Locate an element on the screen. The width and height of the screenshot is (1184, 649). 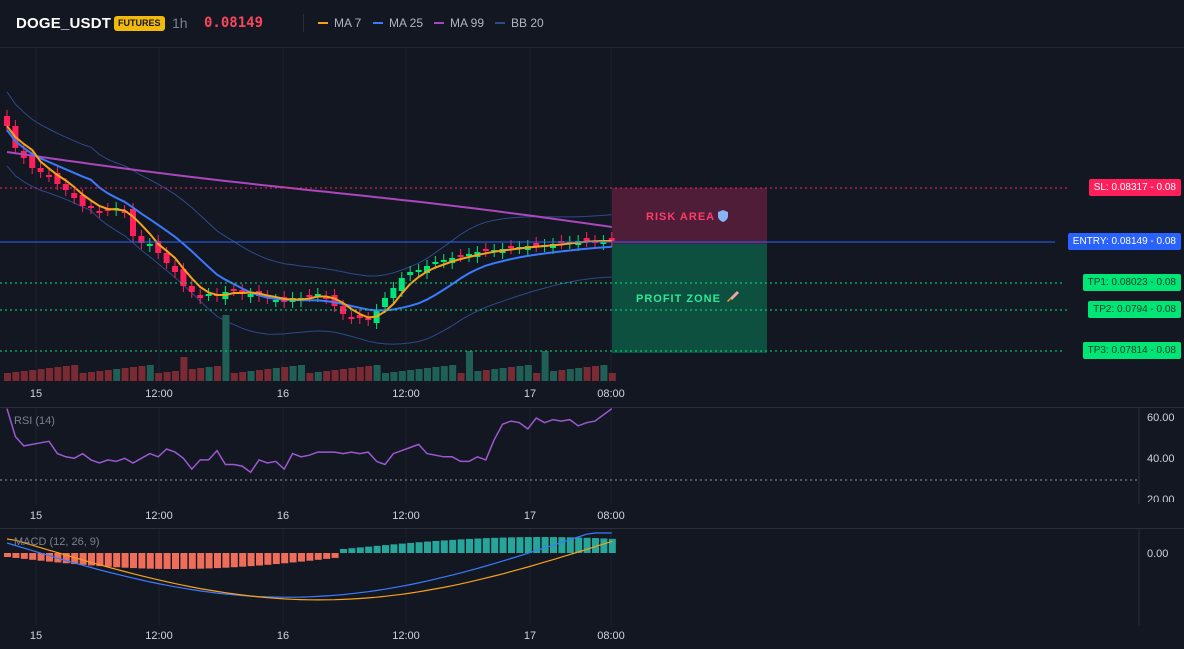
time-tick: 15 is located at coordinates (36, 394).